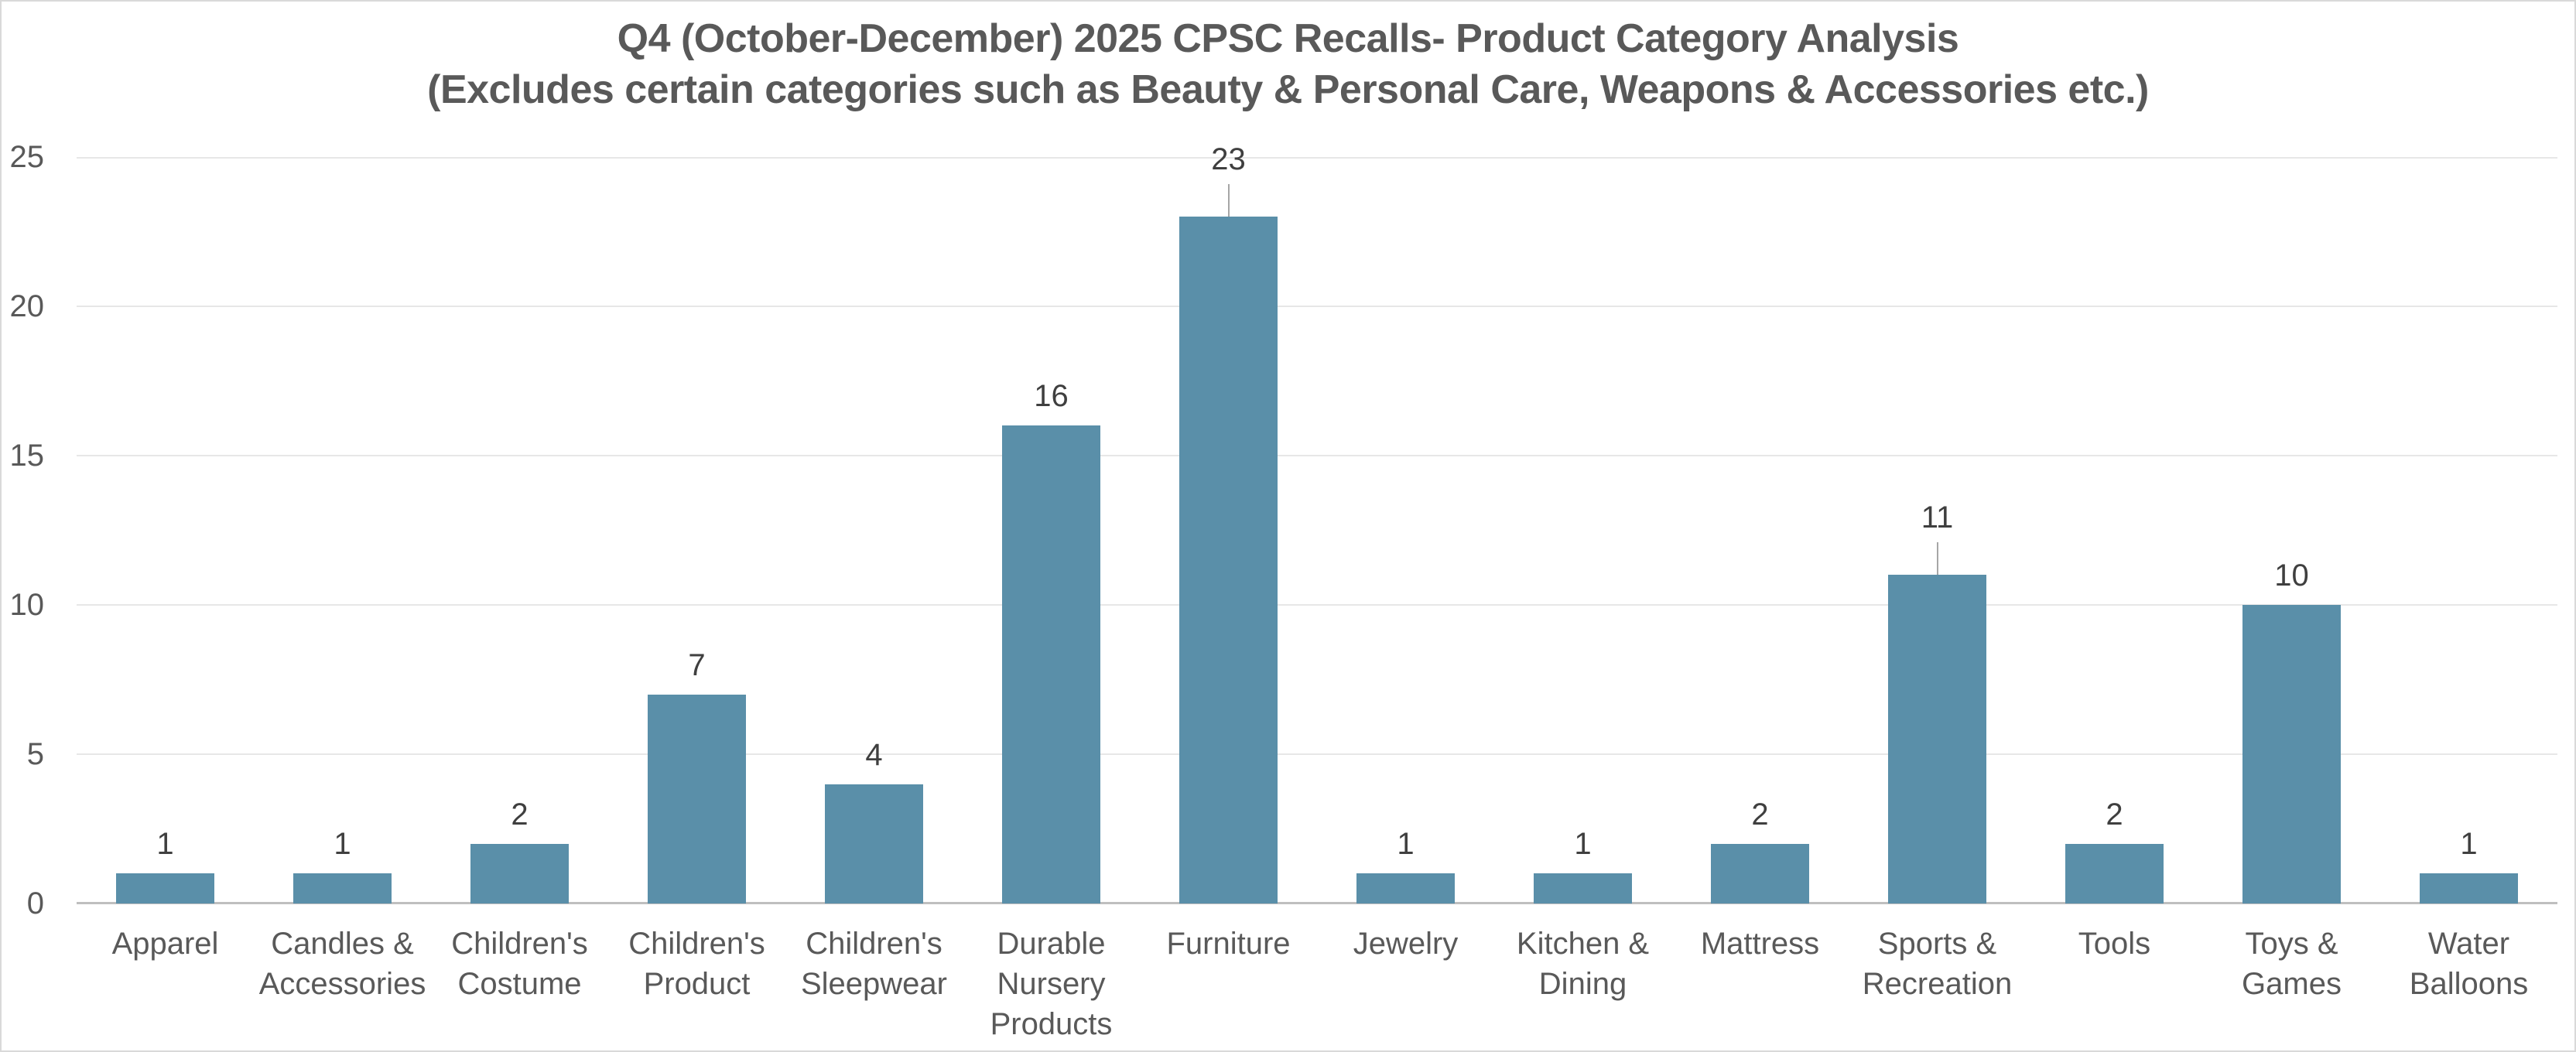 The height and width of the screenshot is (1052, 2576). Describe the element at coordinates (1583, 964) in the screenshot. I see `x-axis-category-label: Kitchen & Dining` at that location.